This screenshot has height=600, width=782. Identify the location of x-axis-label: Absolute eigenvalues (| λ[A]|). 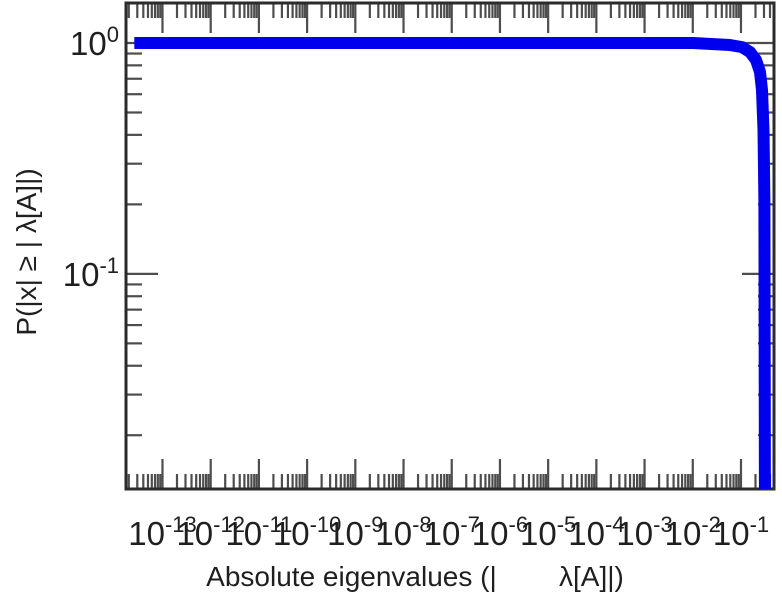
(415, 576).